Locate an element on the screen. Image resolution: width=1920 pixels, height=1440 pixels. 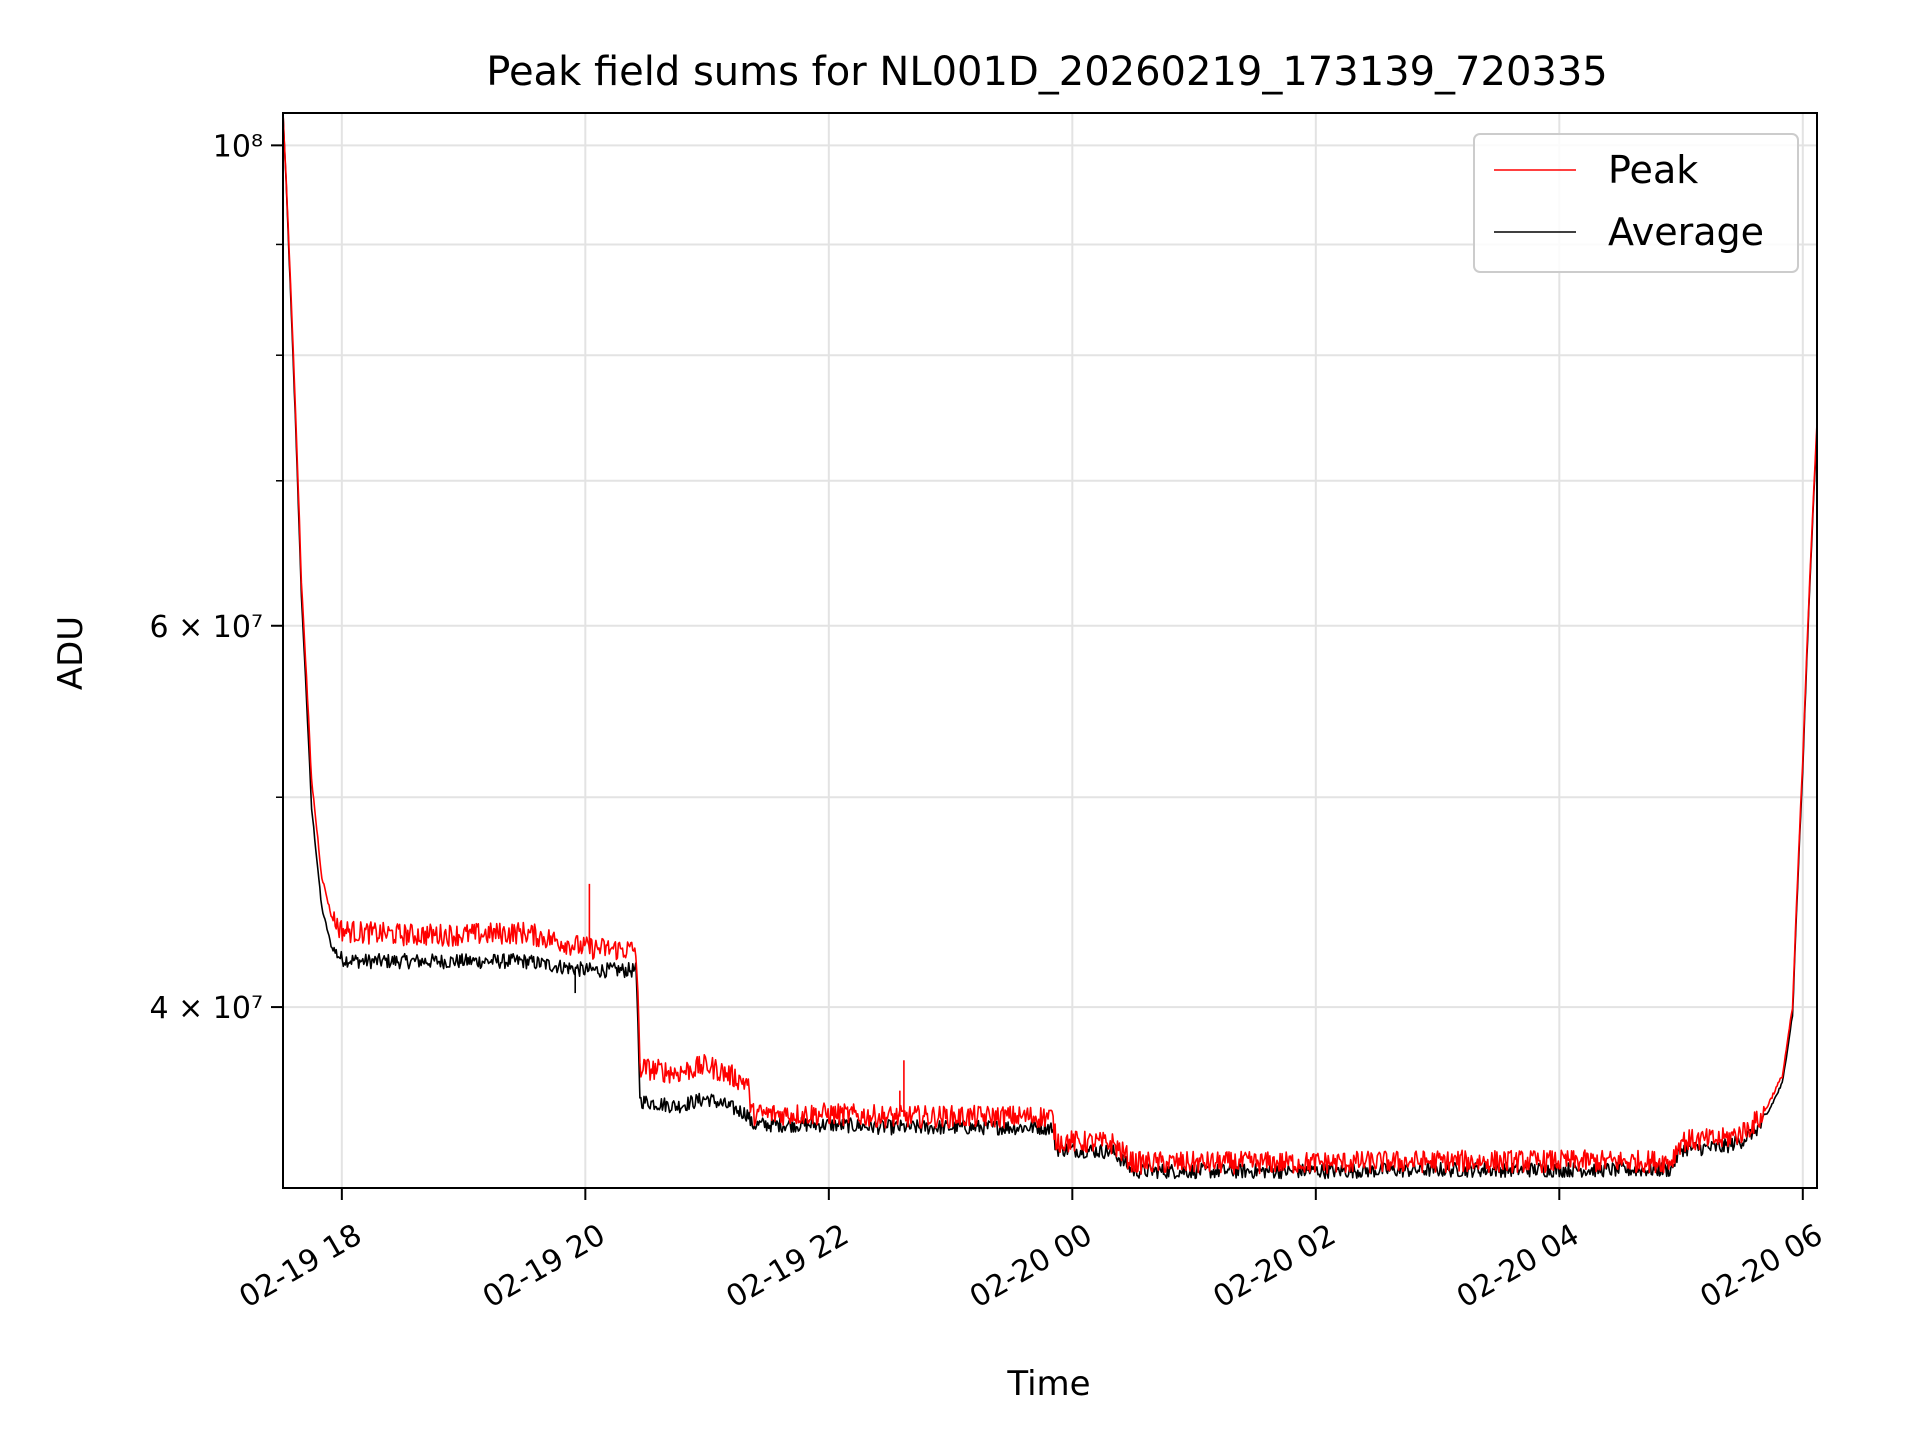
x-tick-label: 02-20 04 is located at coordinates (1518, 1266).